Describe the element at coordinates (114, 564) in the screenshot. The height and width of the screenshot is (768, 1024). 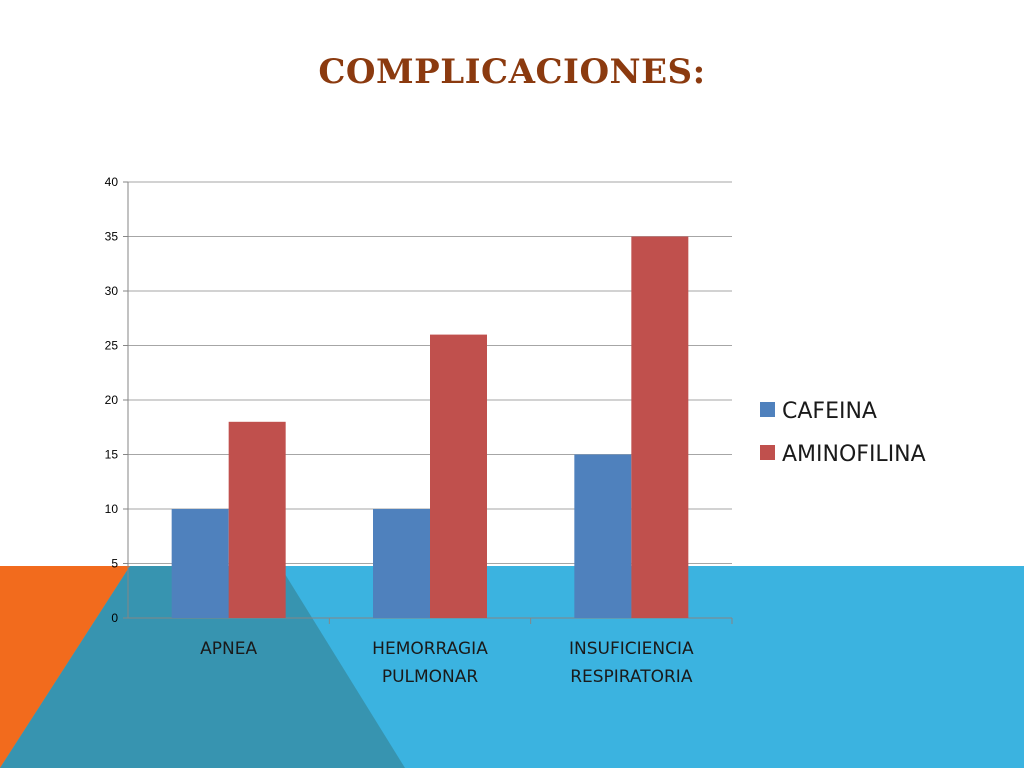
I see `y-tick-label: 5` at that location.